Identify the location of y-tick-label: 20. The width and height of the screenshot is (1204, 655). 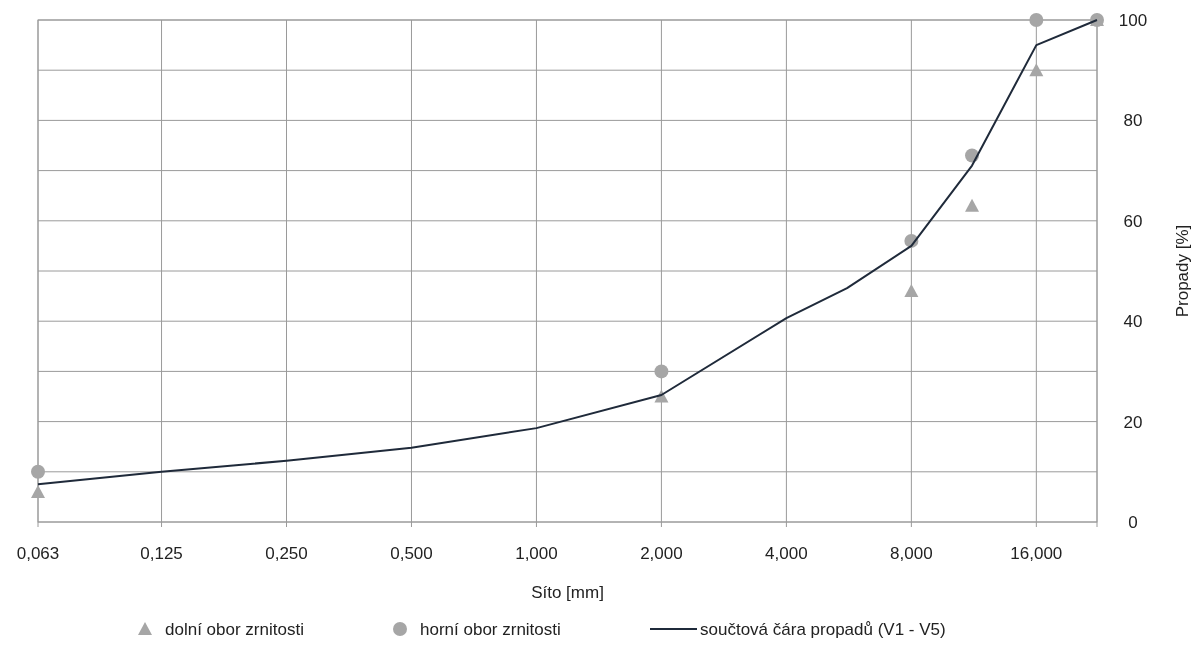
(1133, 422).